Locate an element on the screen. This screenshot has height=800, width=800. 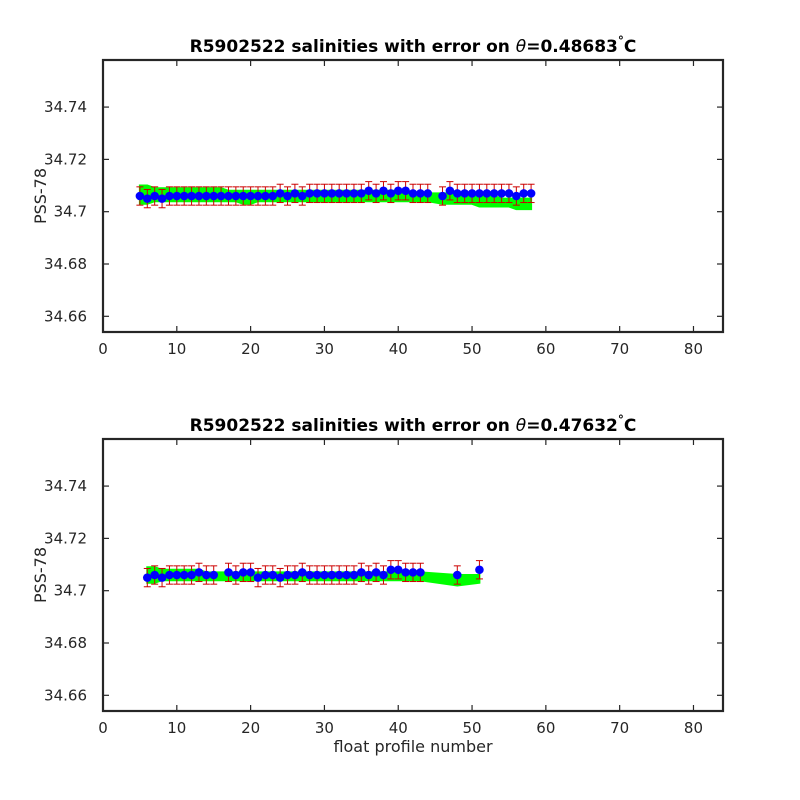
bottom-chart-xtick-label: 60 is located at coordinates (545, 728).